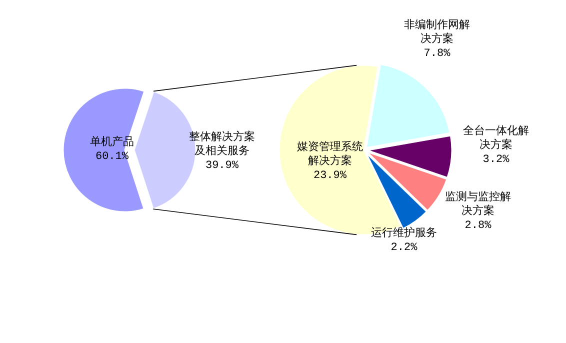 The width and height of the screenshot is (566, 343). I want to click on slice-label: 单机产品, so click(112, 141).